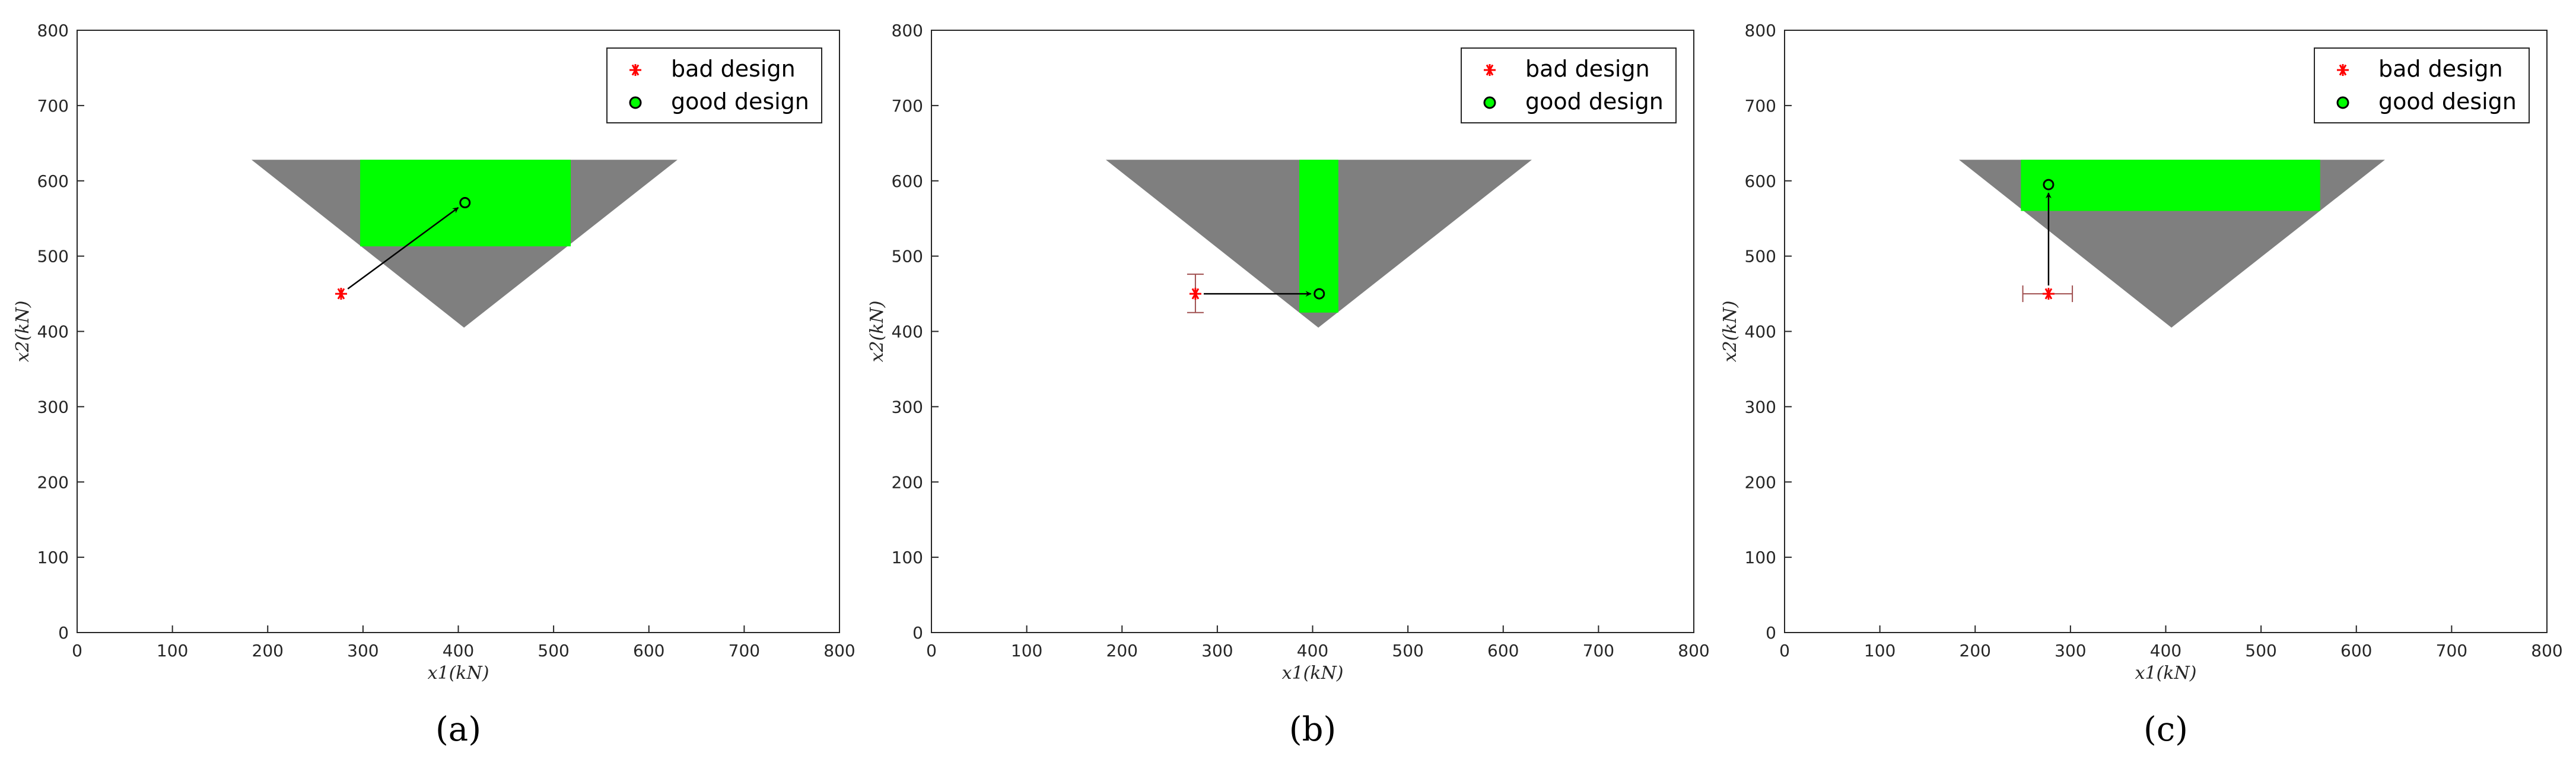 The height and width of the screenshot is (772, 2576). I want to click on panel-caption: (c), so click(2166, 729).